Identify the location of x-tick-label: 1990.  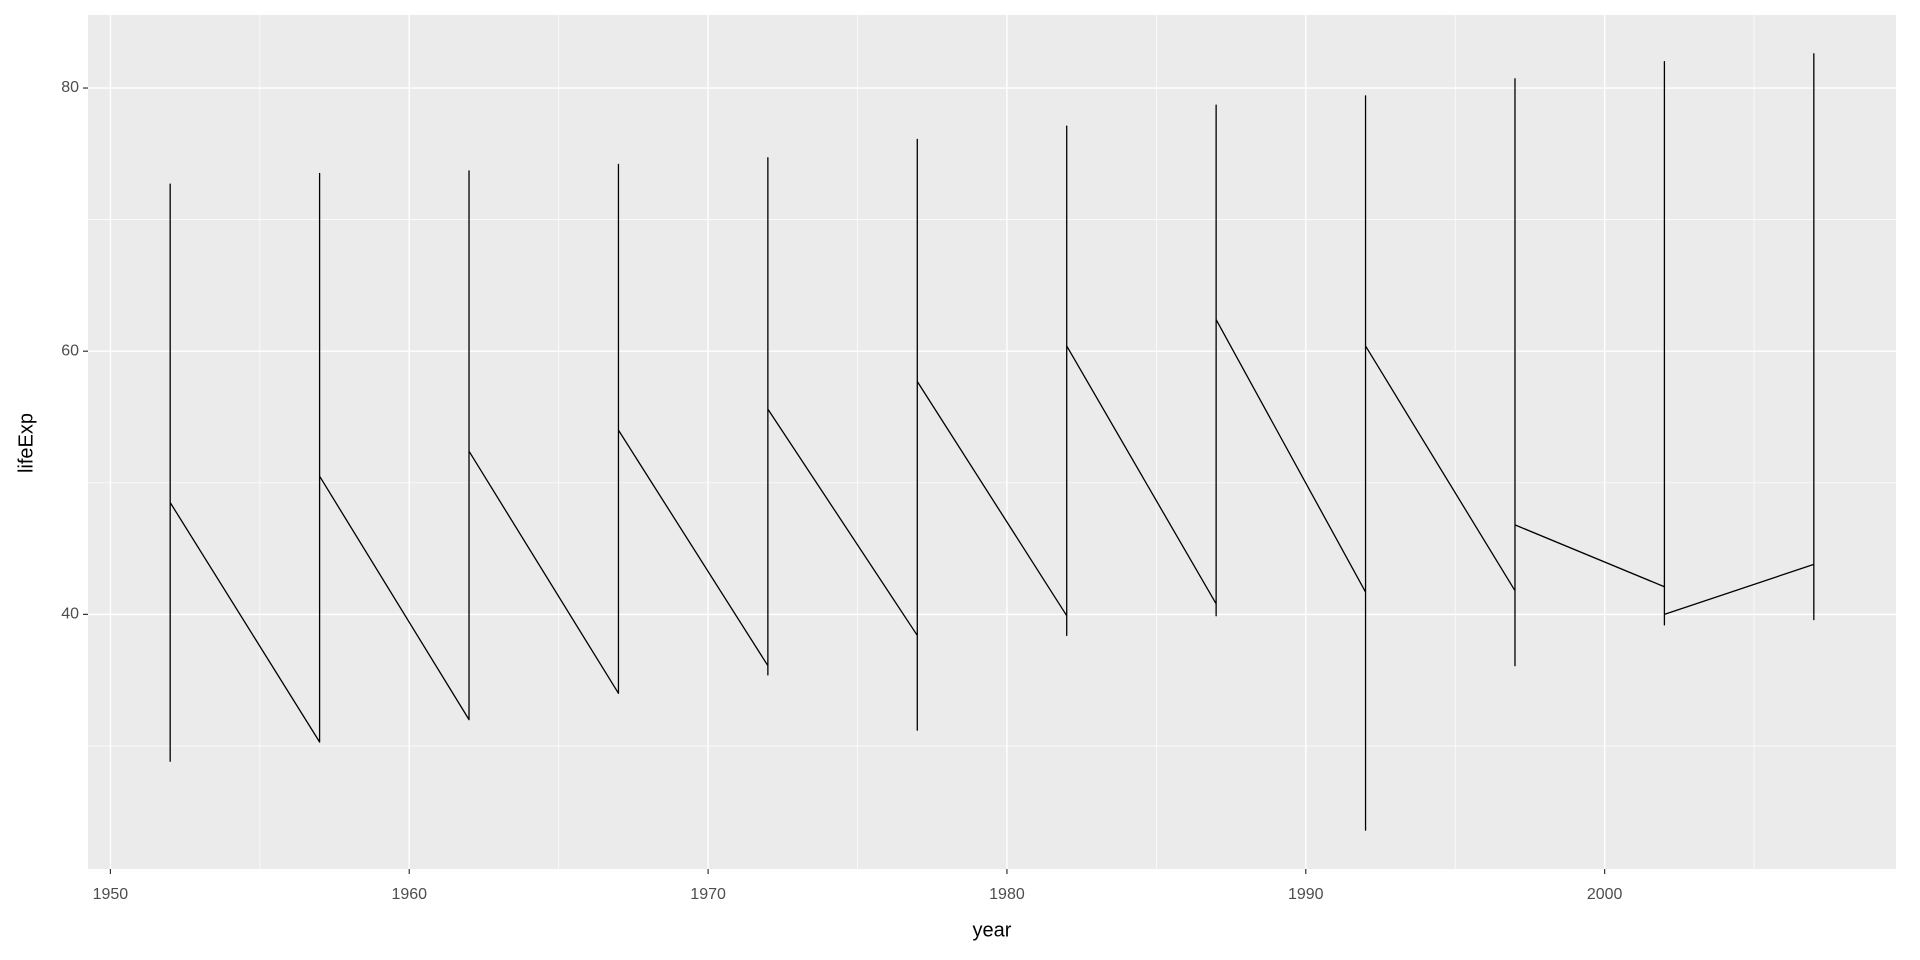
(1306, 894).